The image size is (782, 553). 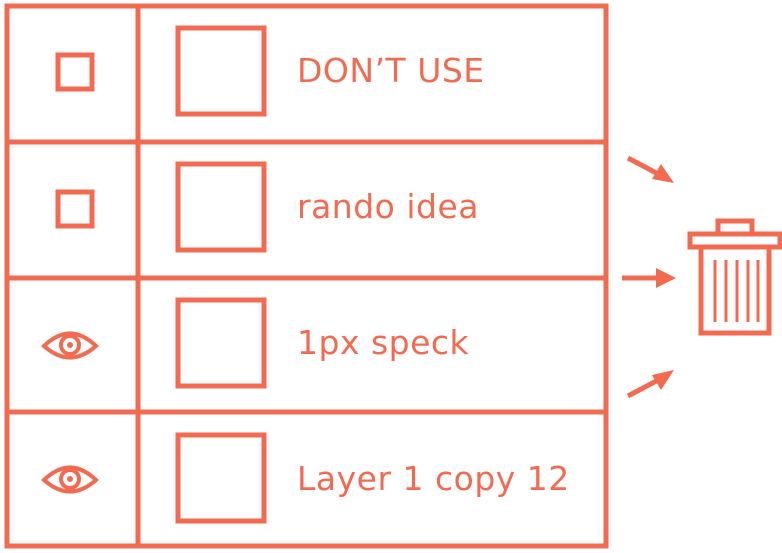 I want to click on trash-can-icon, so click(x=734, y=277).